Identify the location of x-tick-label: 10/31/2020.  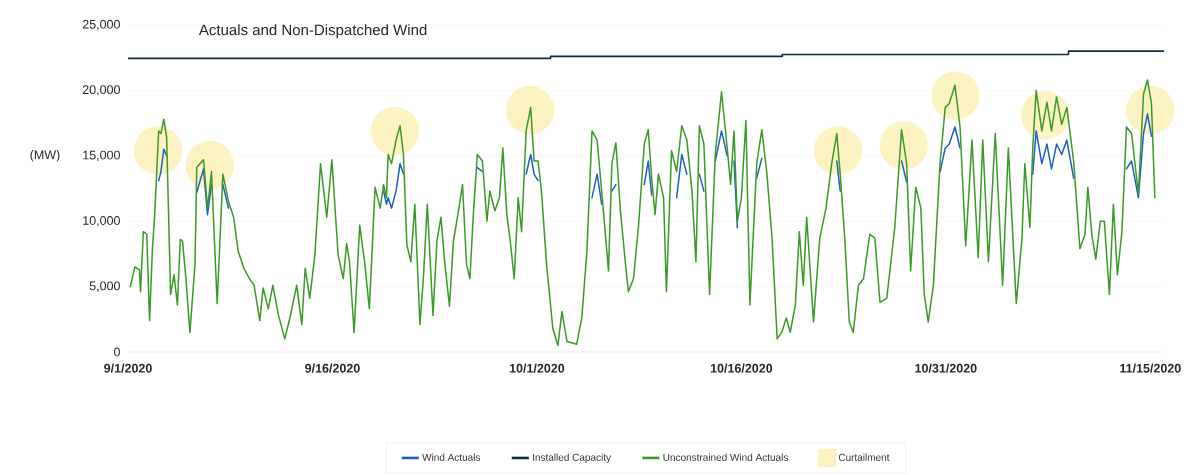
(946, 368).